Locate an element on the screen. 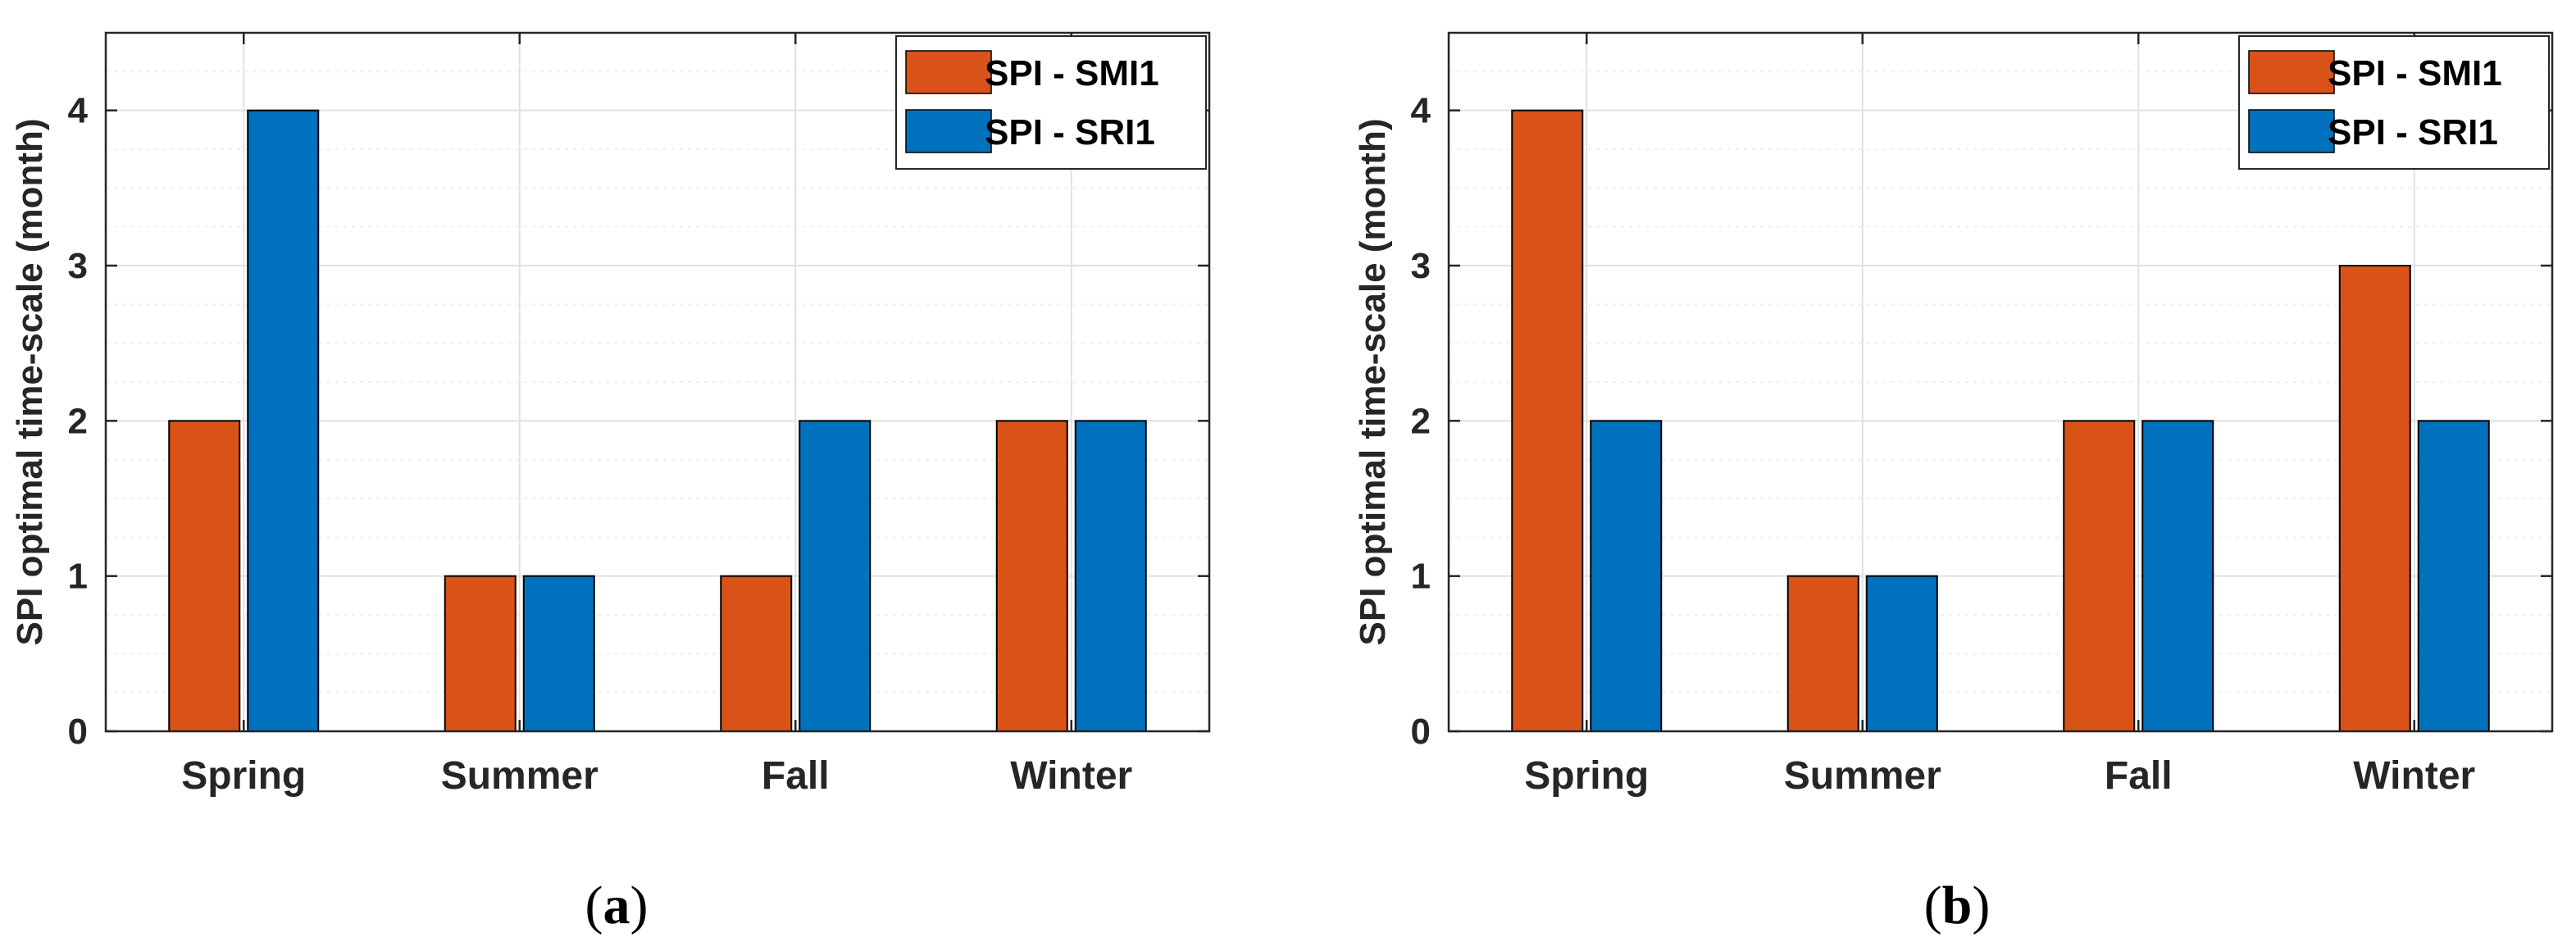 This screenshot has width=2576, height=951. panel-caption: (a) is located at coordinates (617, 905).